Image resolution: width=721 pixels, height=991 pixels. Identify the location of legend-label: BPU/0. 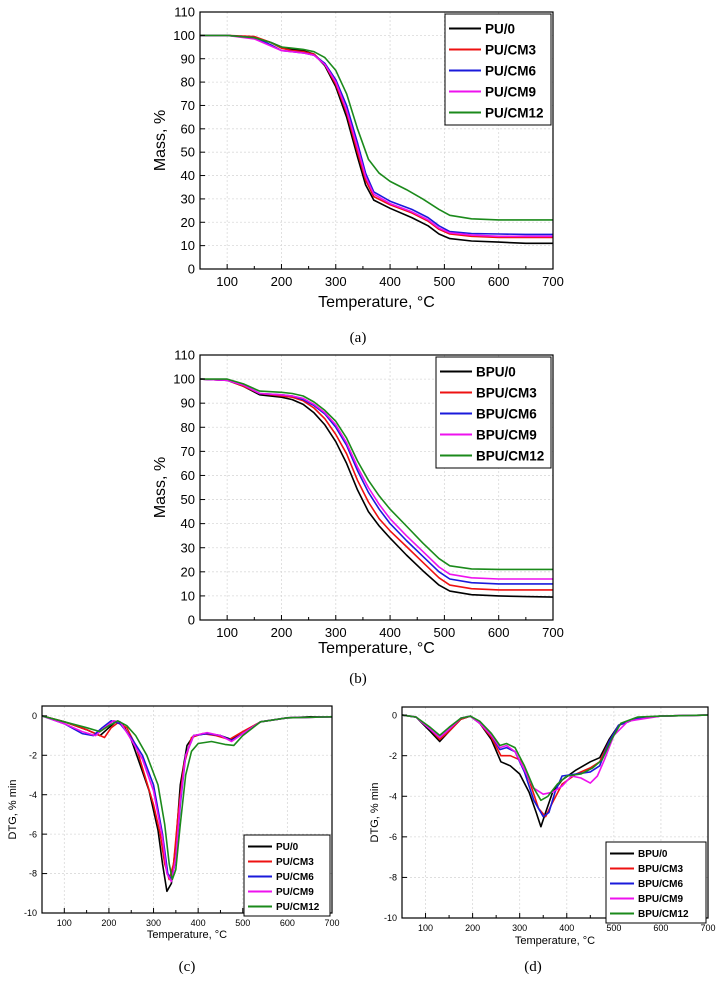
(653, 854).